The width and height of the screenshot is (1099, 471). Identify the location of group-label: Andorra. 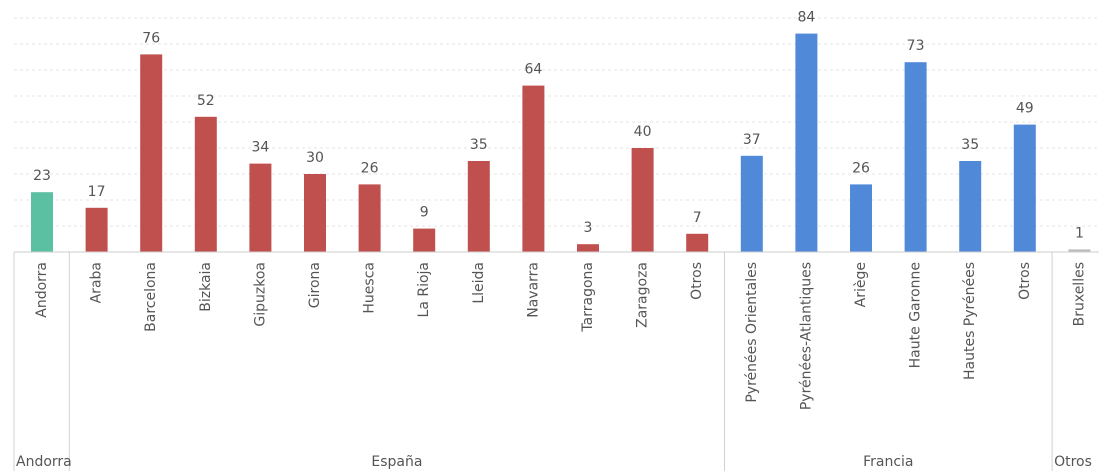
(44, 462).